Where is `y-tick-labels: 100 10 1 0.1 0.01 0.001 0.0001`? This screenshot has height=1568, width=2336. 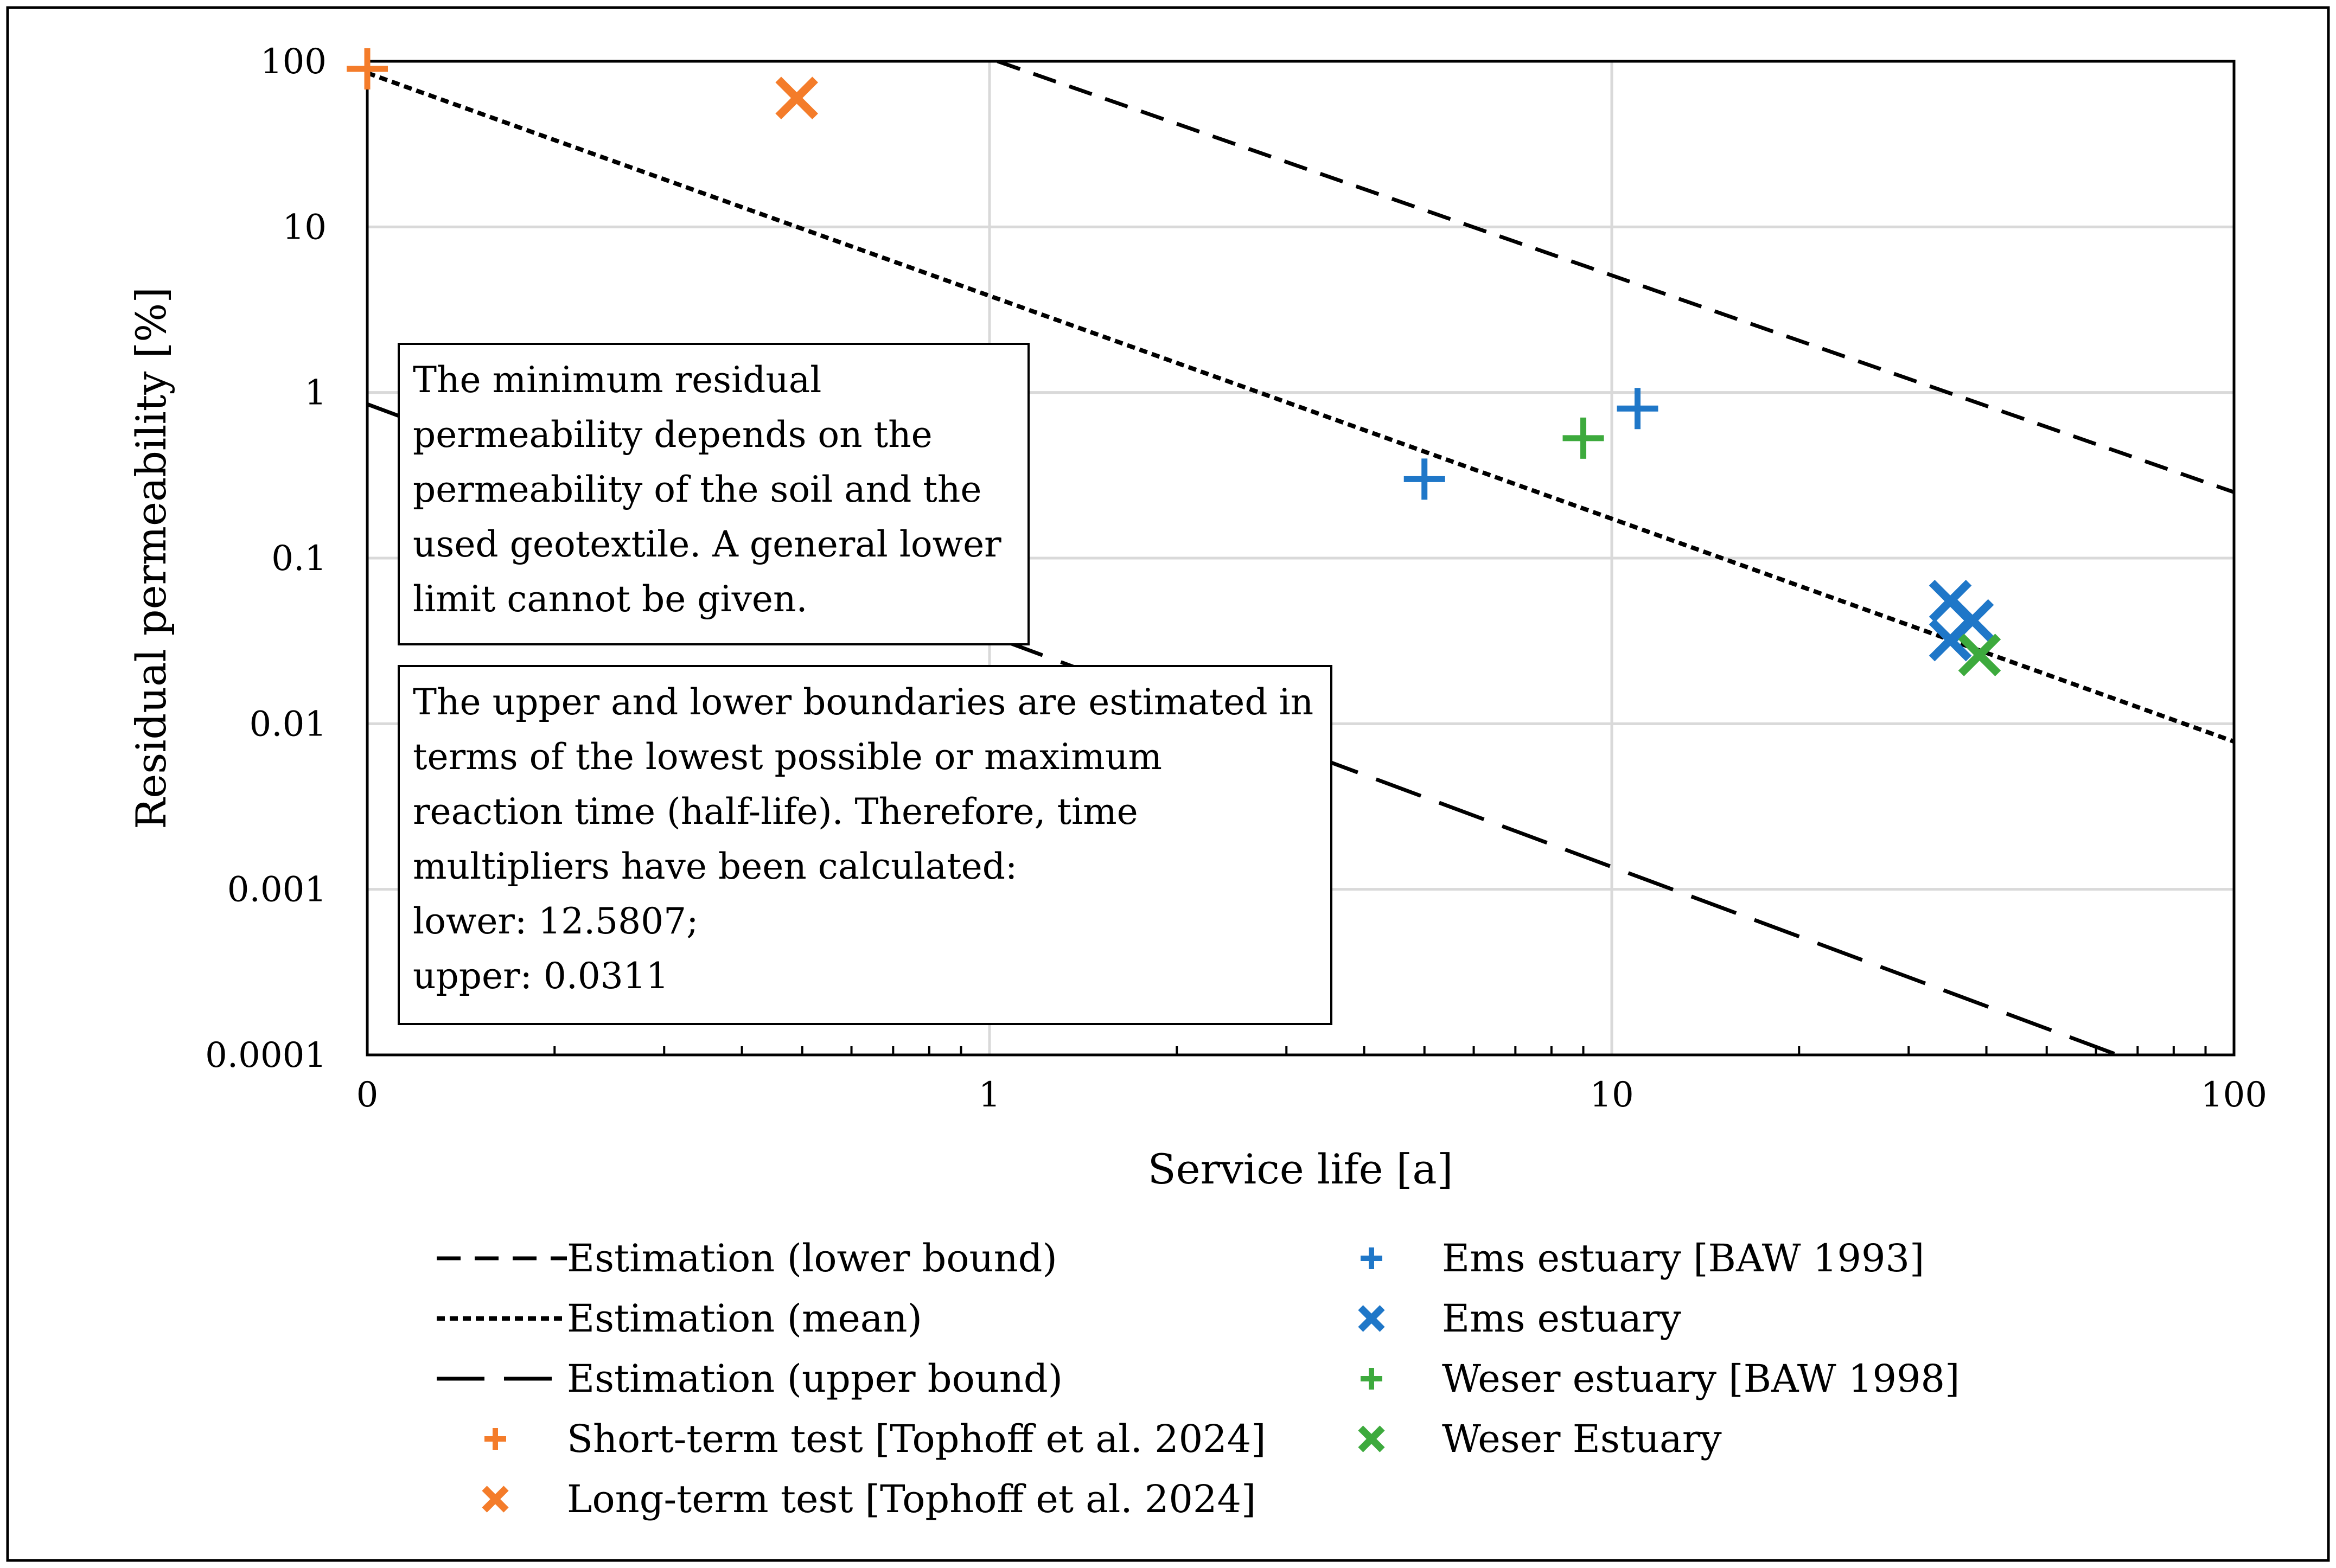
y-tick-labels: 100 10 1 0.1 0.01 0.001 0.0001 is located at coordinates (266, 559).